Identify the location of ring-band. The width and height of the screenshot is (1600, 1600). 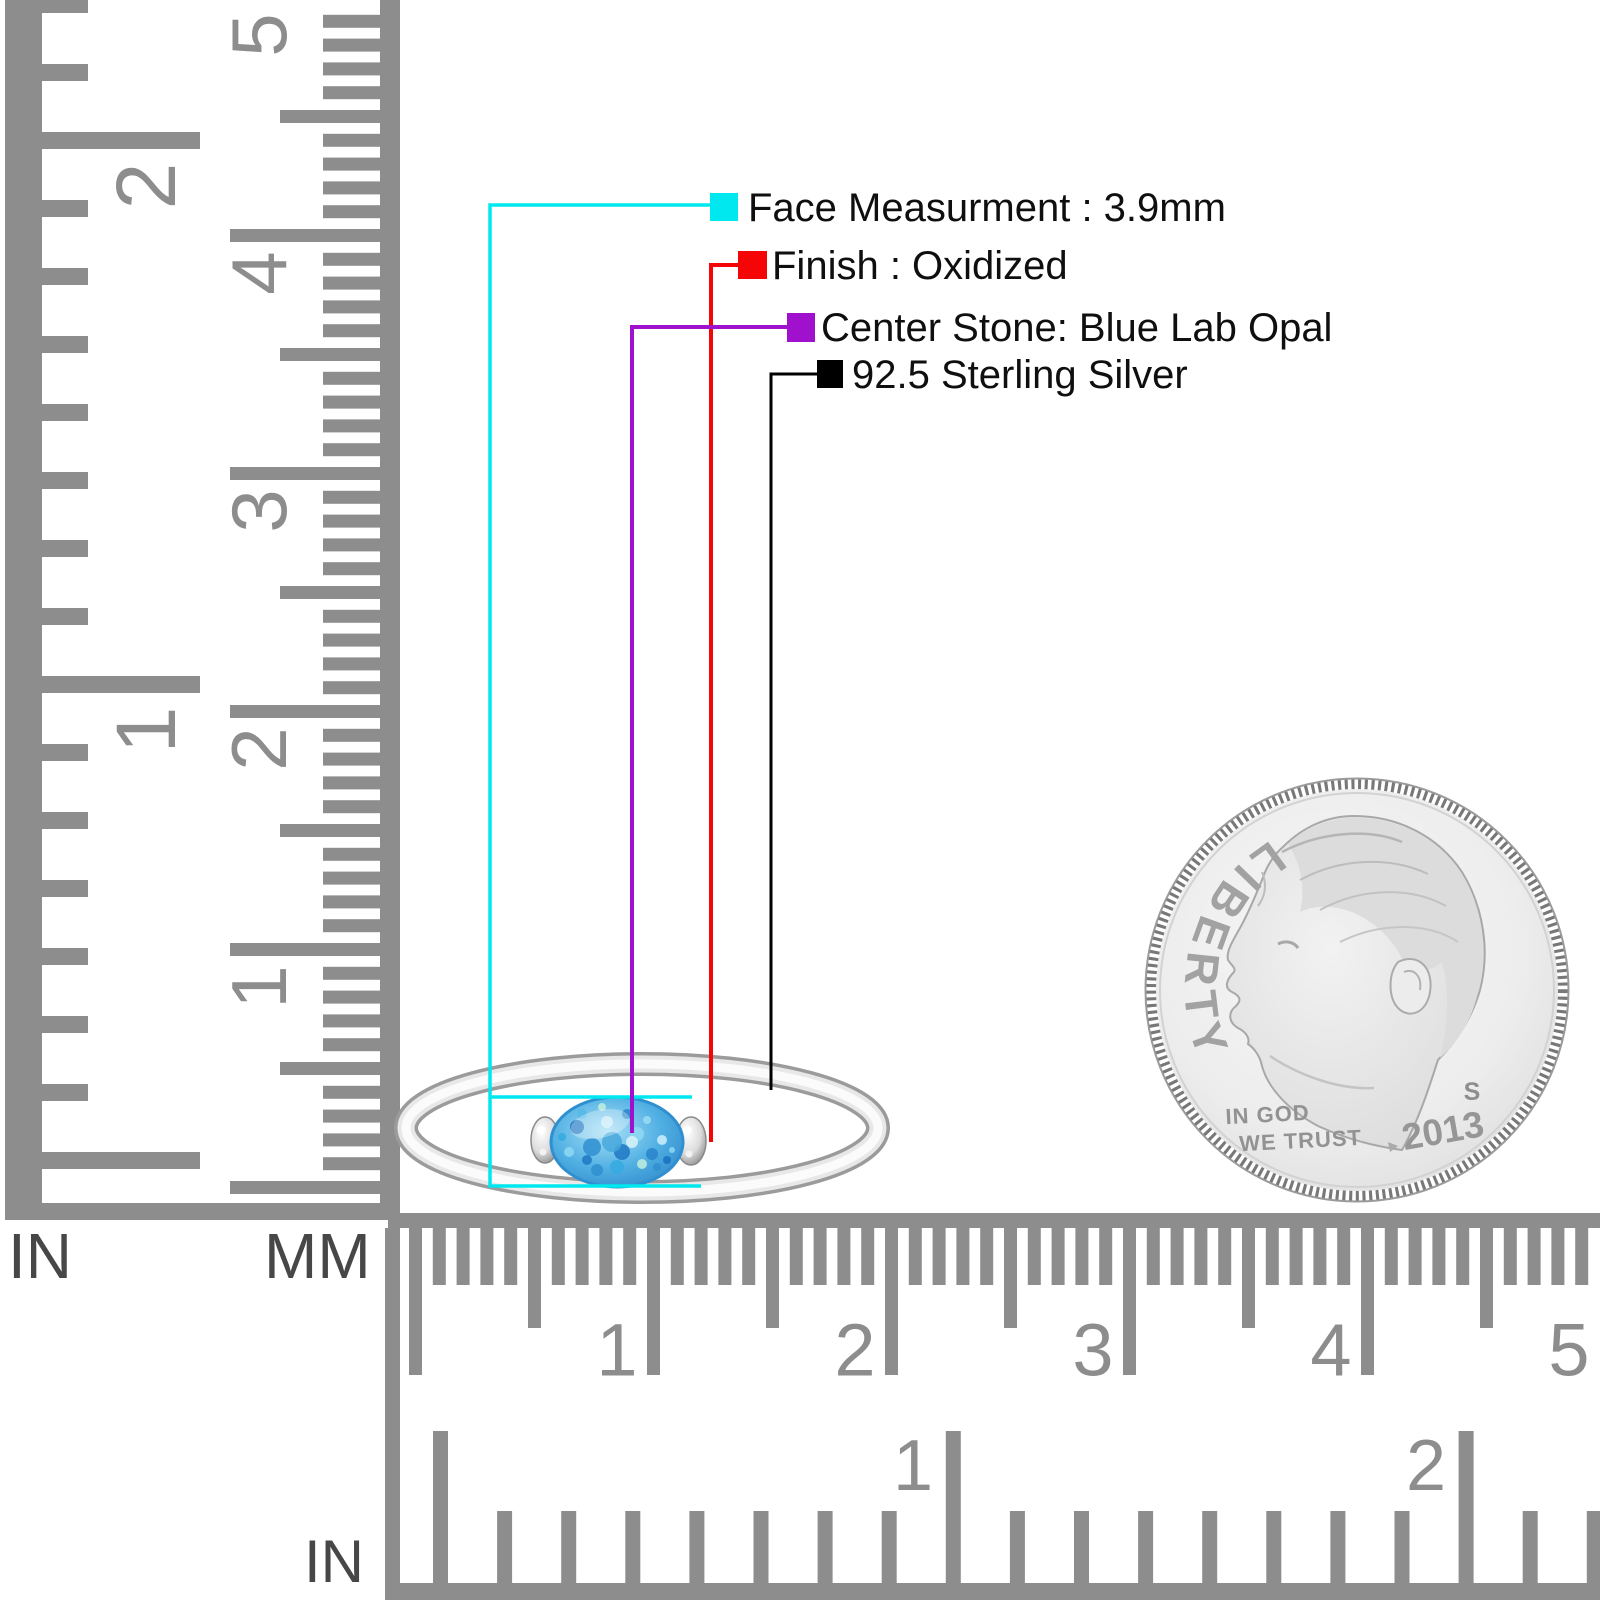
(642, 1128).